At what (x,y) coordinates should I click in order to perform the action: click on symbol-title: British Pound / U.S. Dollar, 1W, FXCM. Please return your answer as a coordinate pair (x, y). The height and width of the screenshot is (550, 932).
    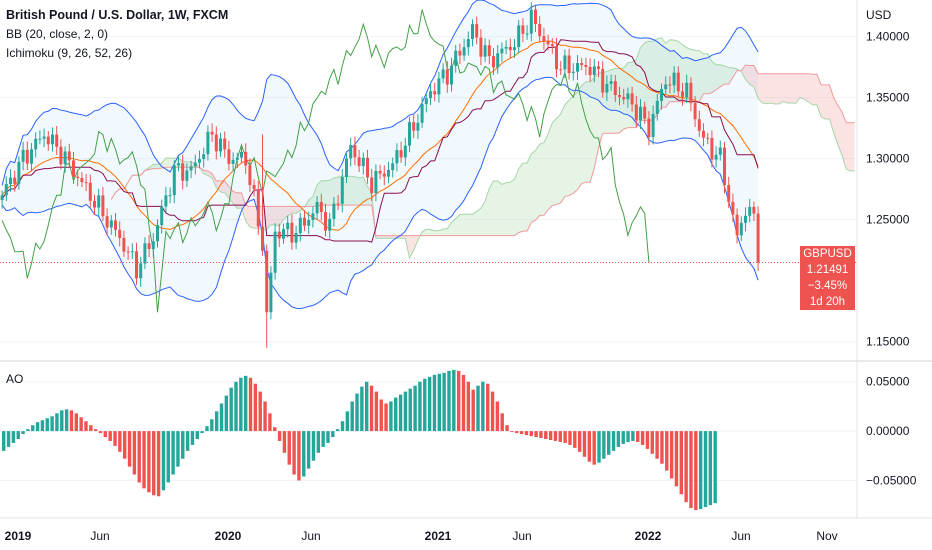
    Looking at the image, I should click on (117, 15).